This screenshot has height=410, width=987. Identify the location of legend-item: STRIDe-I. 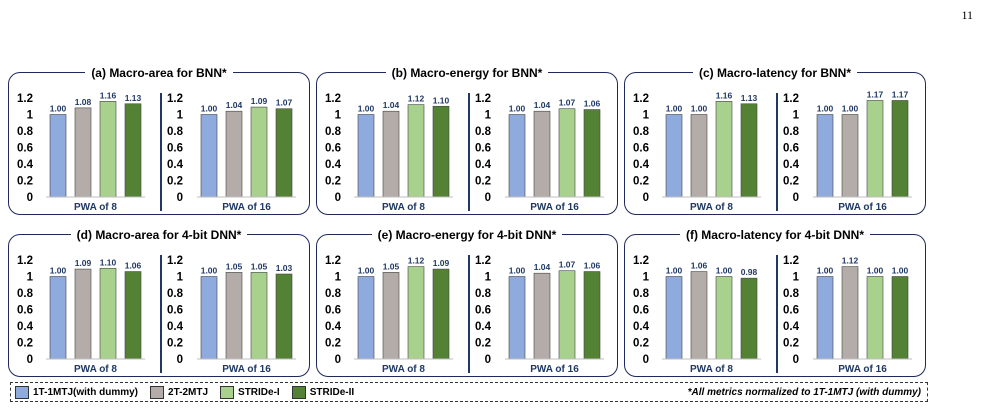
(250, 392).